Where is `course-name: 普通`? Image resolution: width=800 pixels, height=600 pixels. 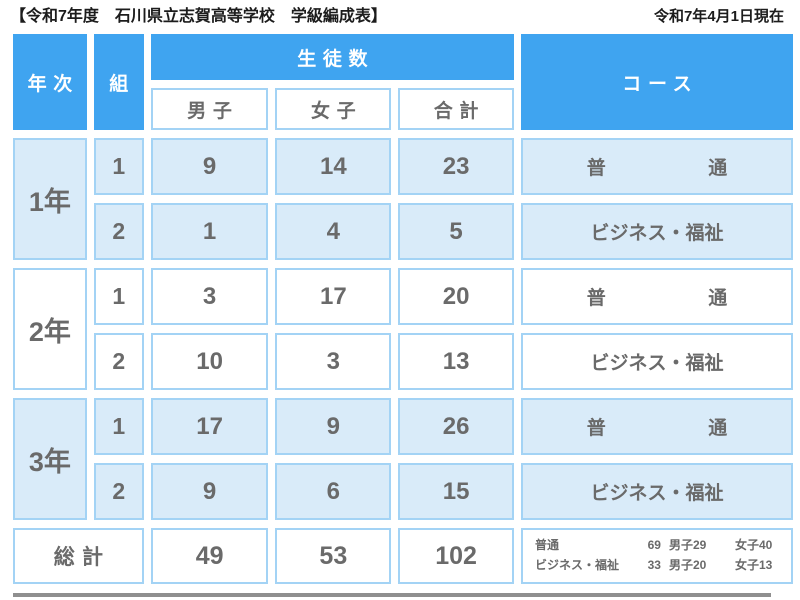
course-name: 普通 is located at coordinates (546, 545).